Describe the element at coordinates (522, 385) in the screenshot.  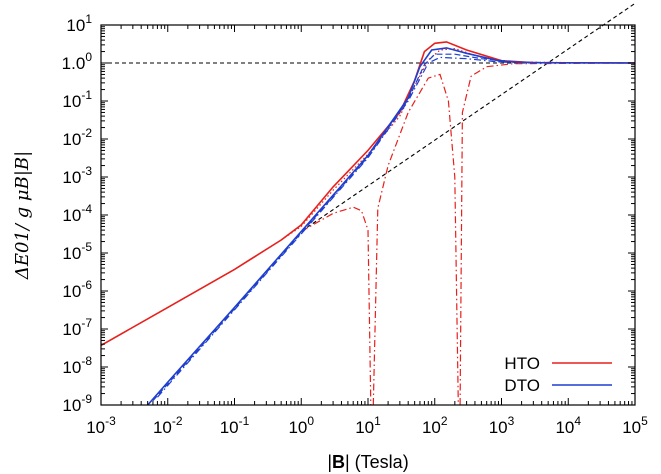
I see `legend-label-dto: DTO` at that location.